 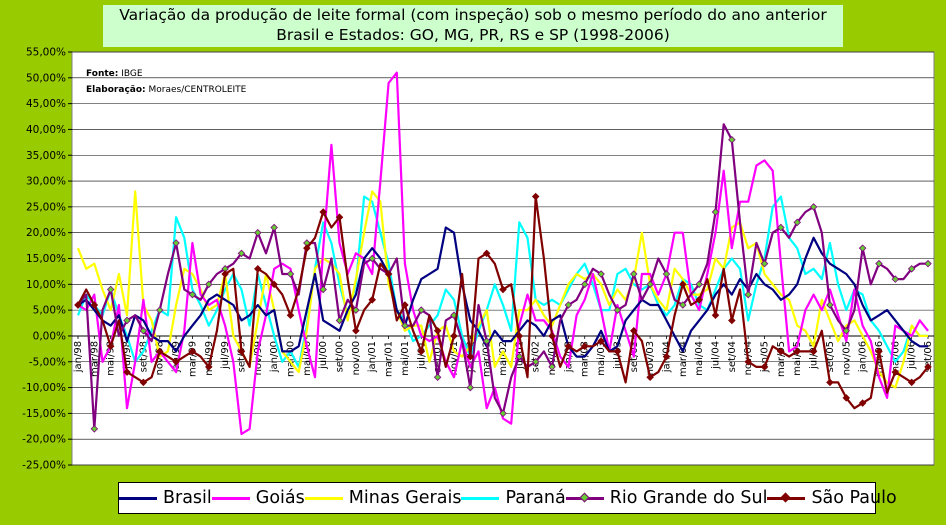 I want to click on x-tick-label: nov/98, so click(x=160, y=358).